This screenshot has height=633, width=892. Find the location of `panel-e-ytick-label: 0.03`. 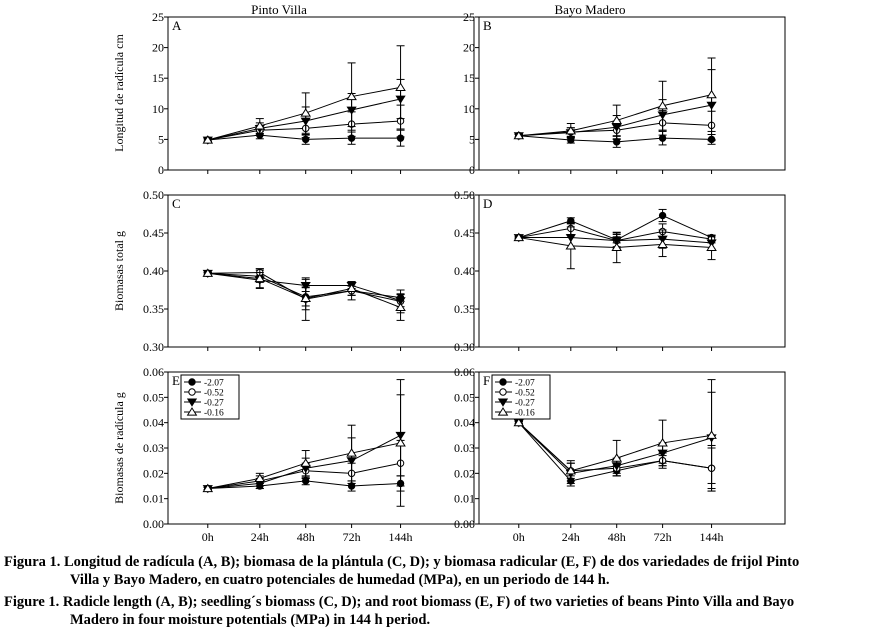

panel-e-ytick-label: 0.03 is located at coordinates (153, 448).